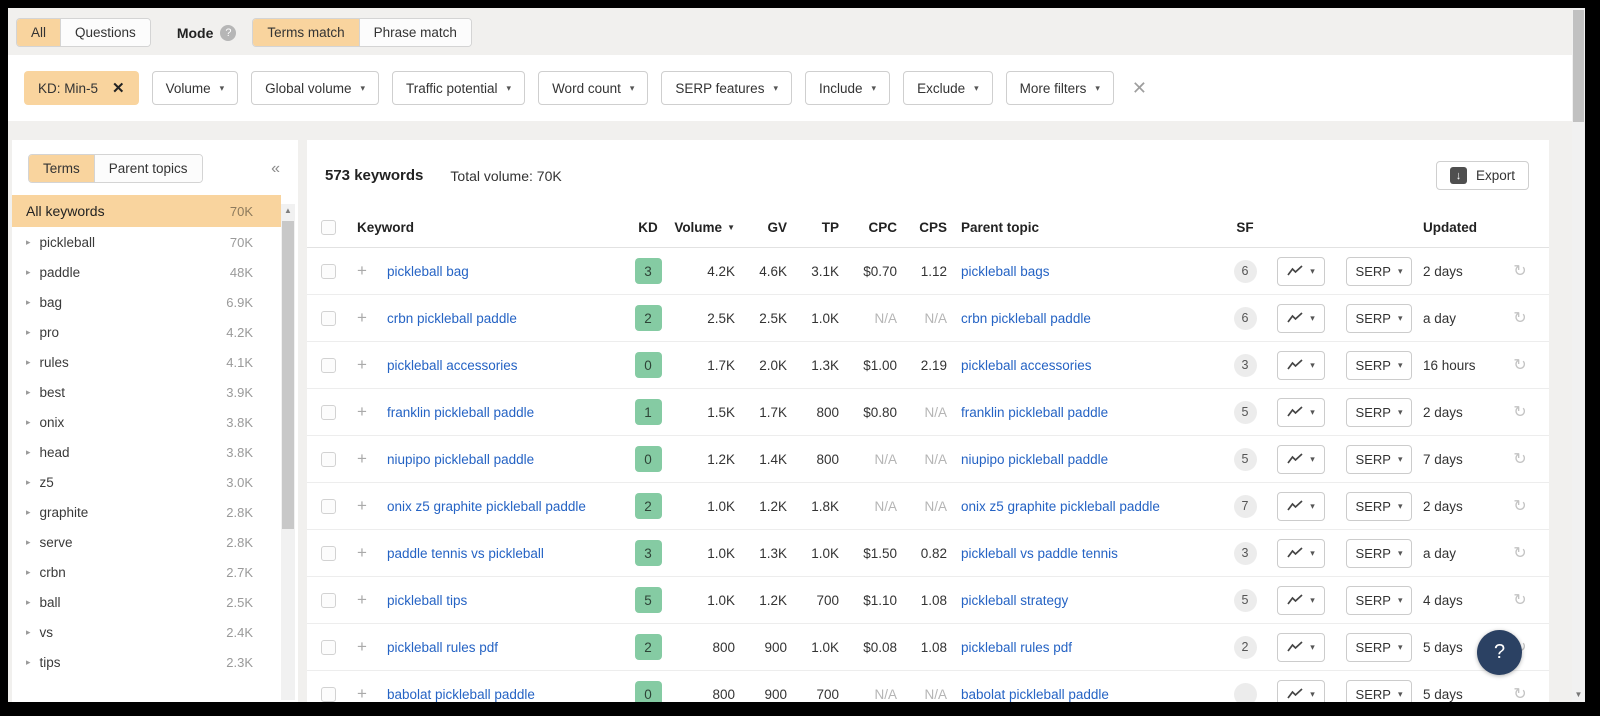  What do you see at coordinates (830, 227) in the screenshot?
I see `column-tp: TP` at bounding box center [830, 227].